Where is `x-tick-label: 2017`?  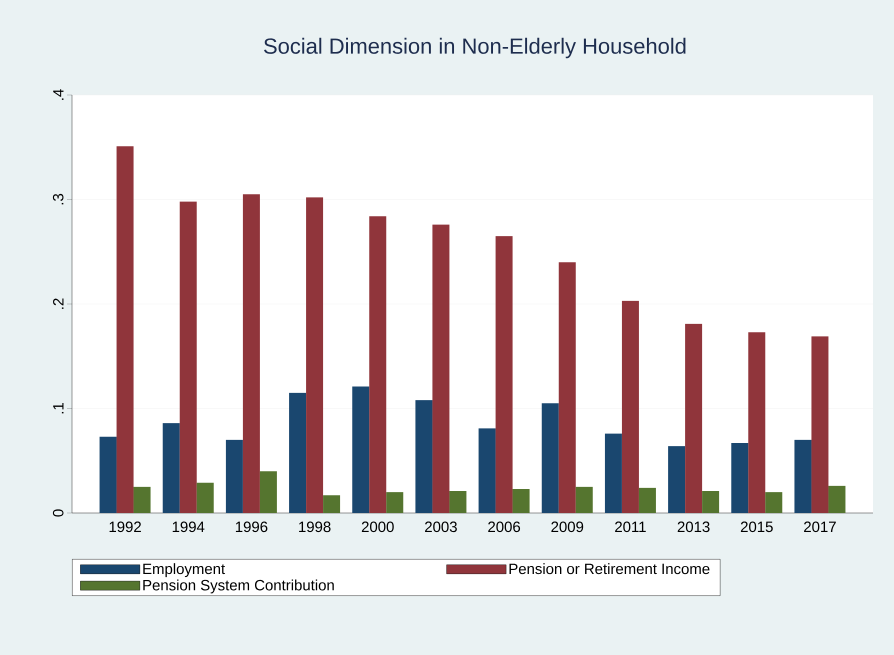 x-tick-label: 2017 is located at coordinates (820, 527).